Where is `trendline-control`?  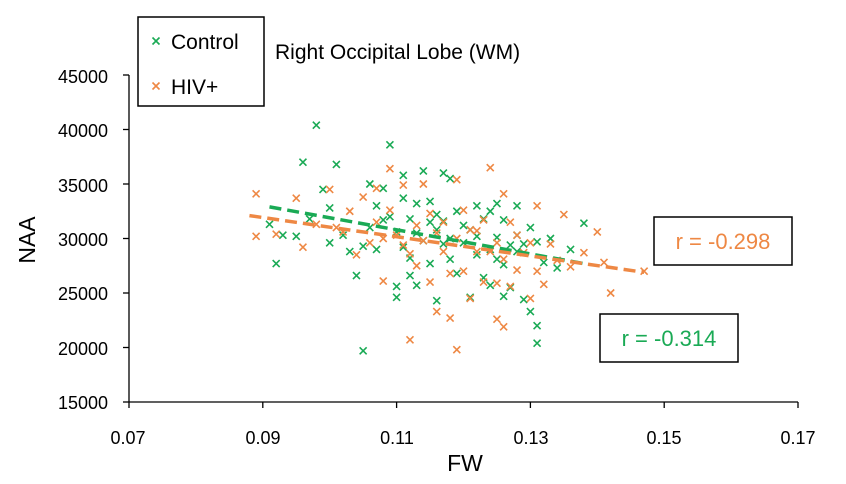 trendline-control is located at coordinates (427, 235).